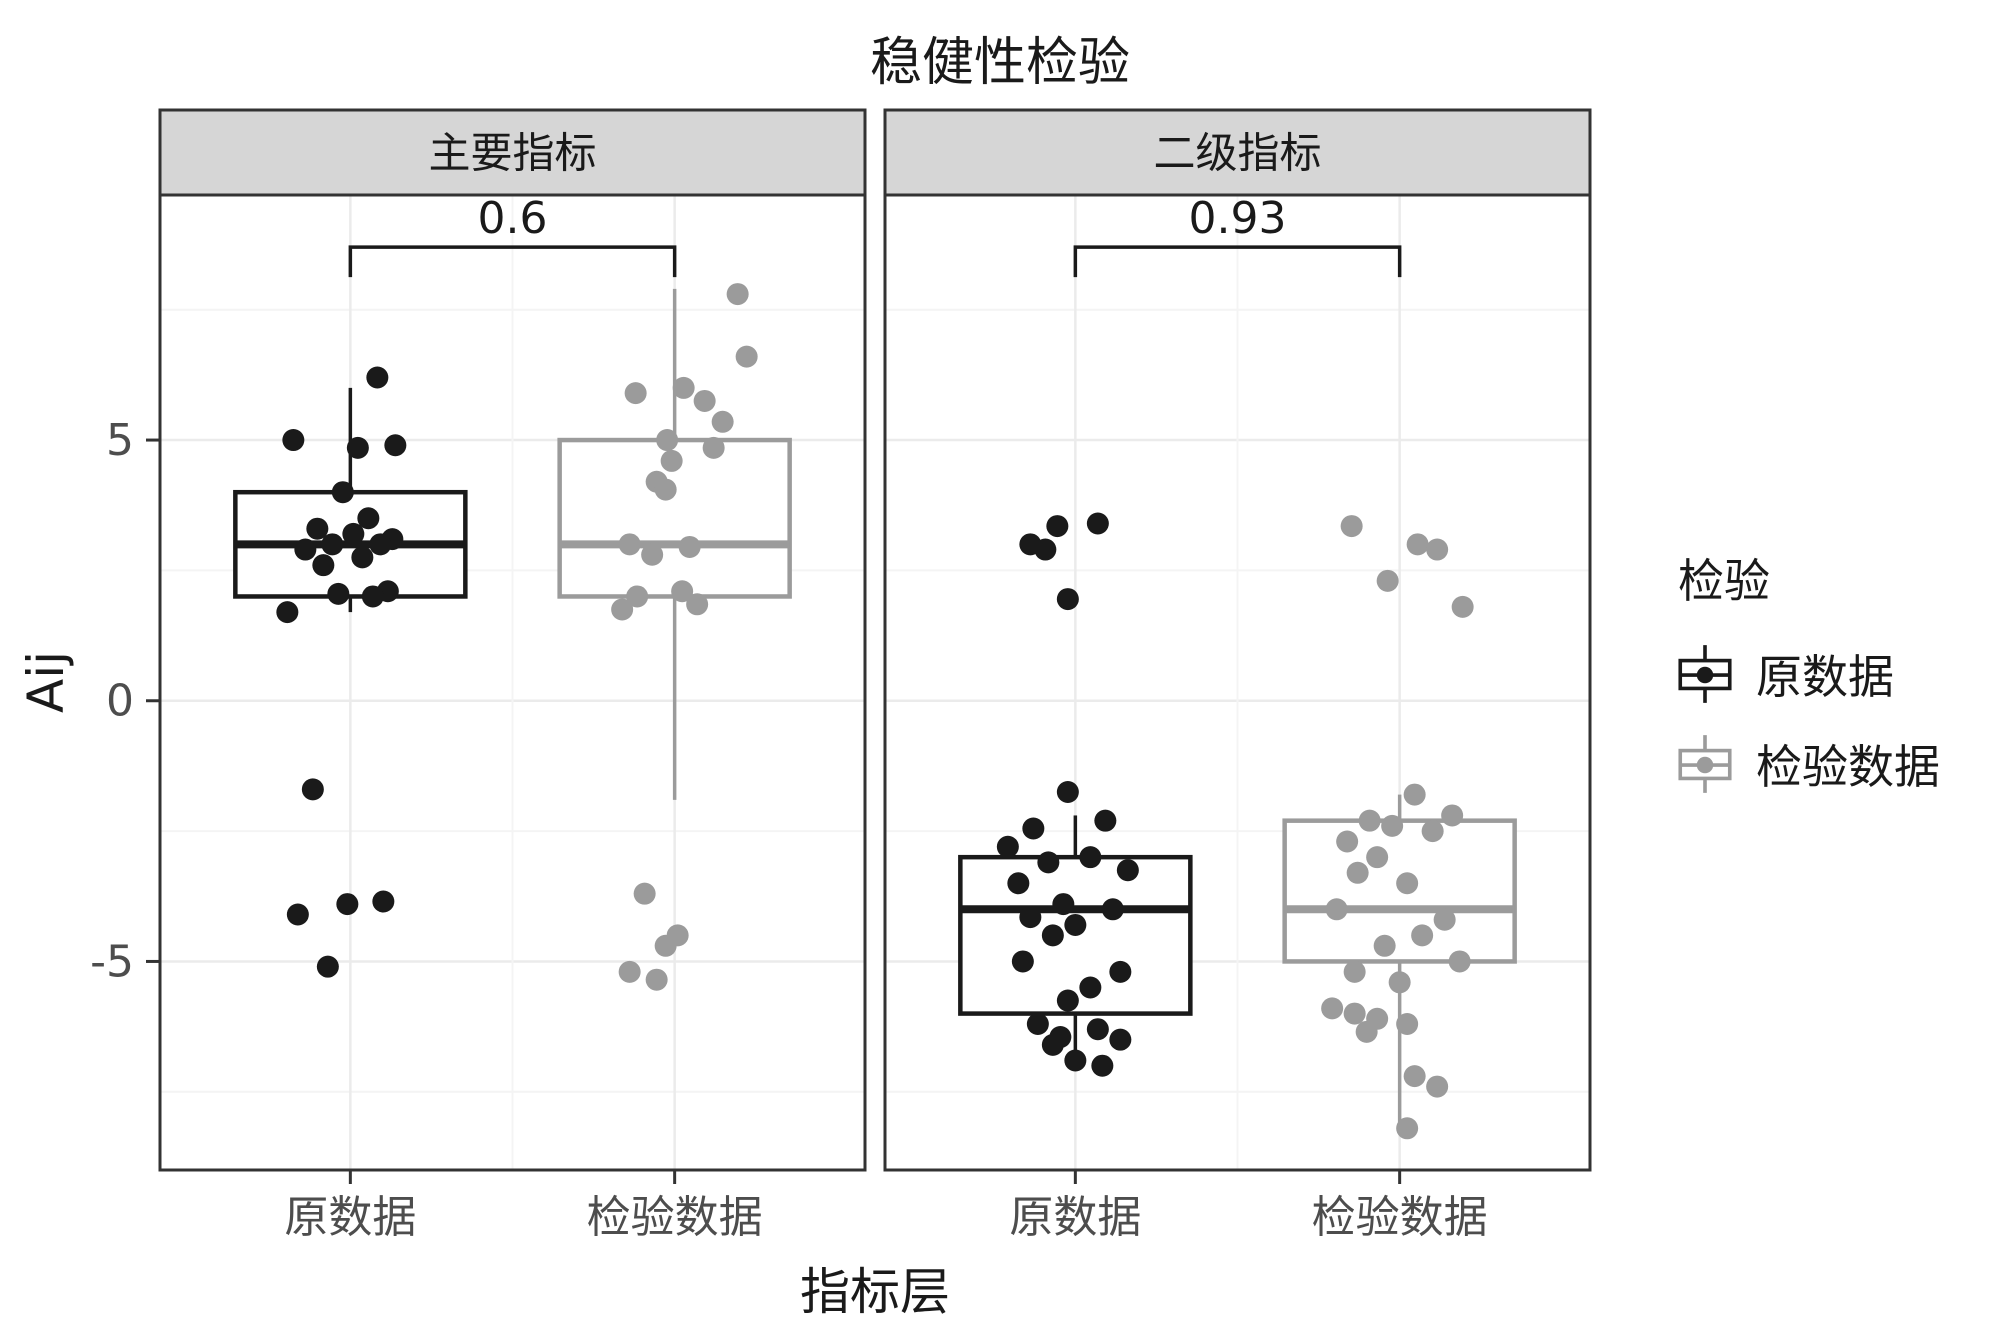 The height and width of the screenshot is (1333, 2000). I want to click on p-value-label: 0.6, so click(513, 218).